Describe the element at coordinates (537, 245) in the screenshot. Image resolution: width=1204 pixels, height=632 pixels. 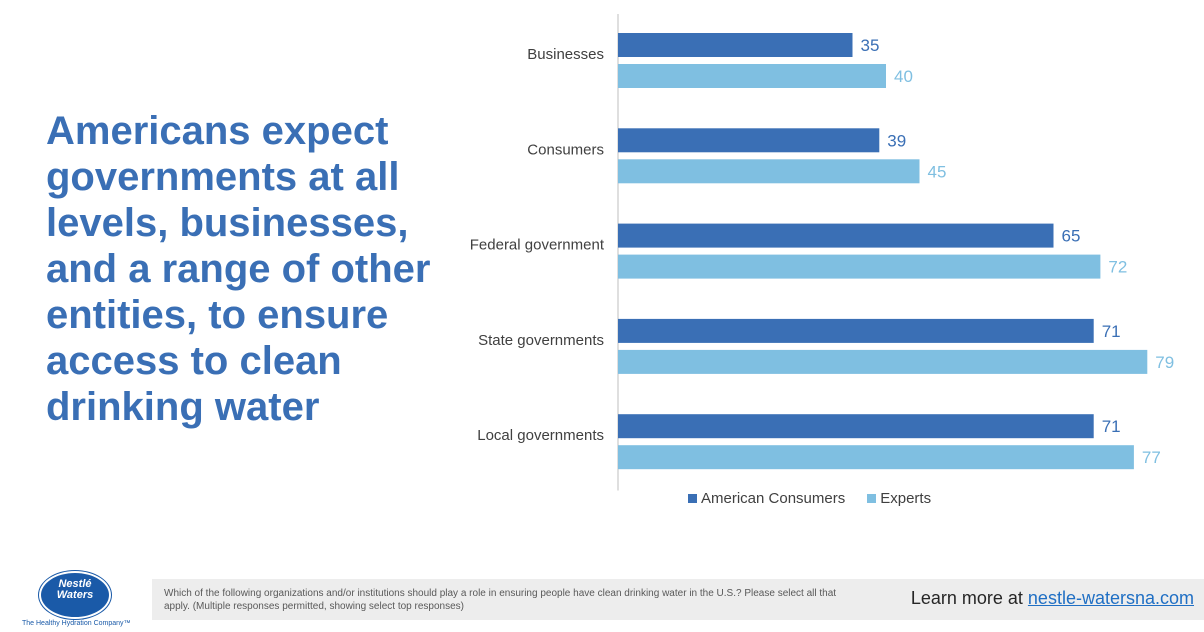
I see `category-label: Federal government` at that location.